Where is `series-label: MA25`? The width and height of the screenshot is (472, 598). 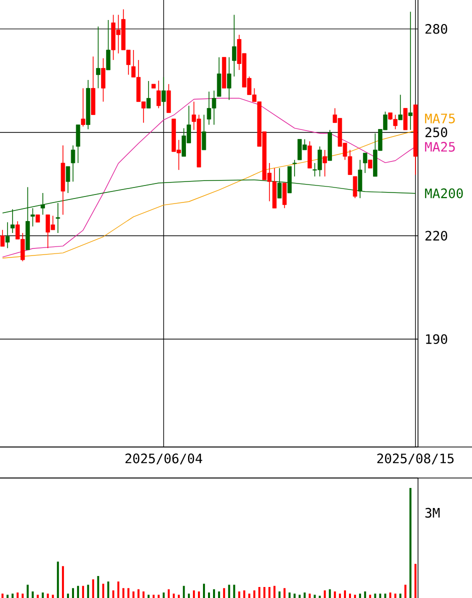 series-label: MA25 is located at coordinates (440, 147).